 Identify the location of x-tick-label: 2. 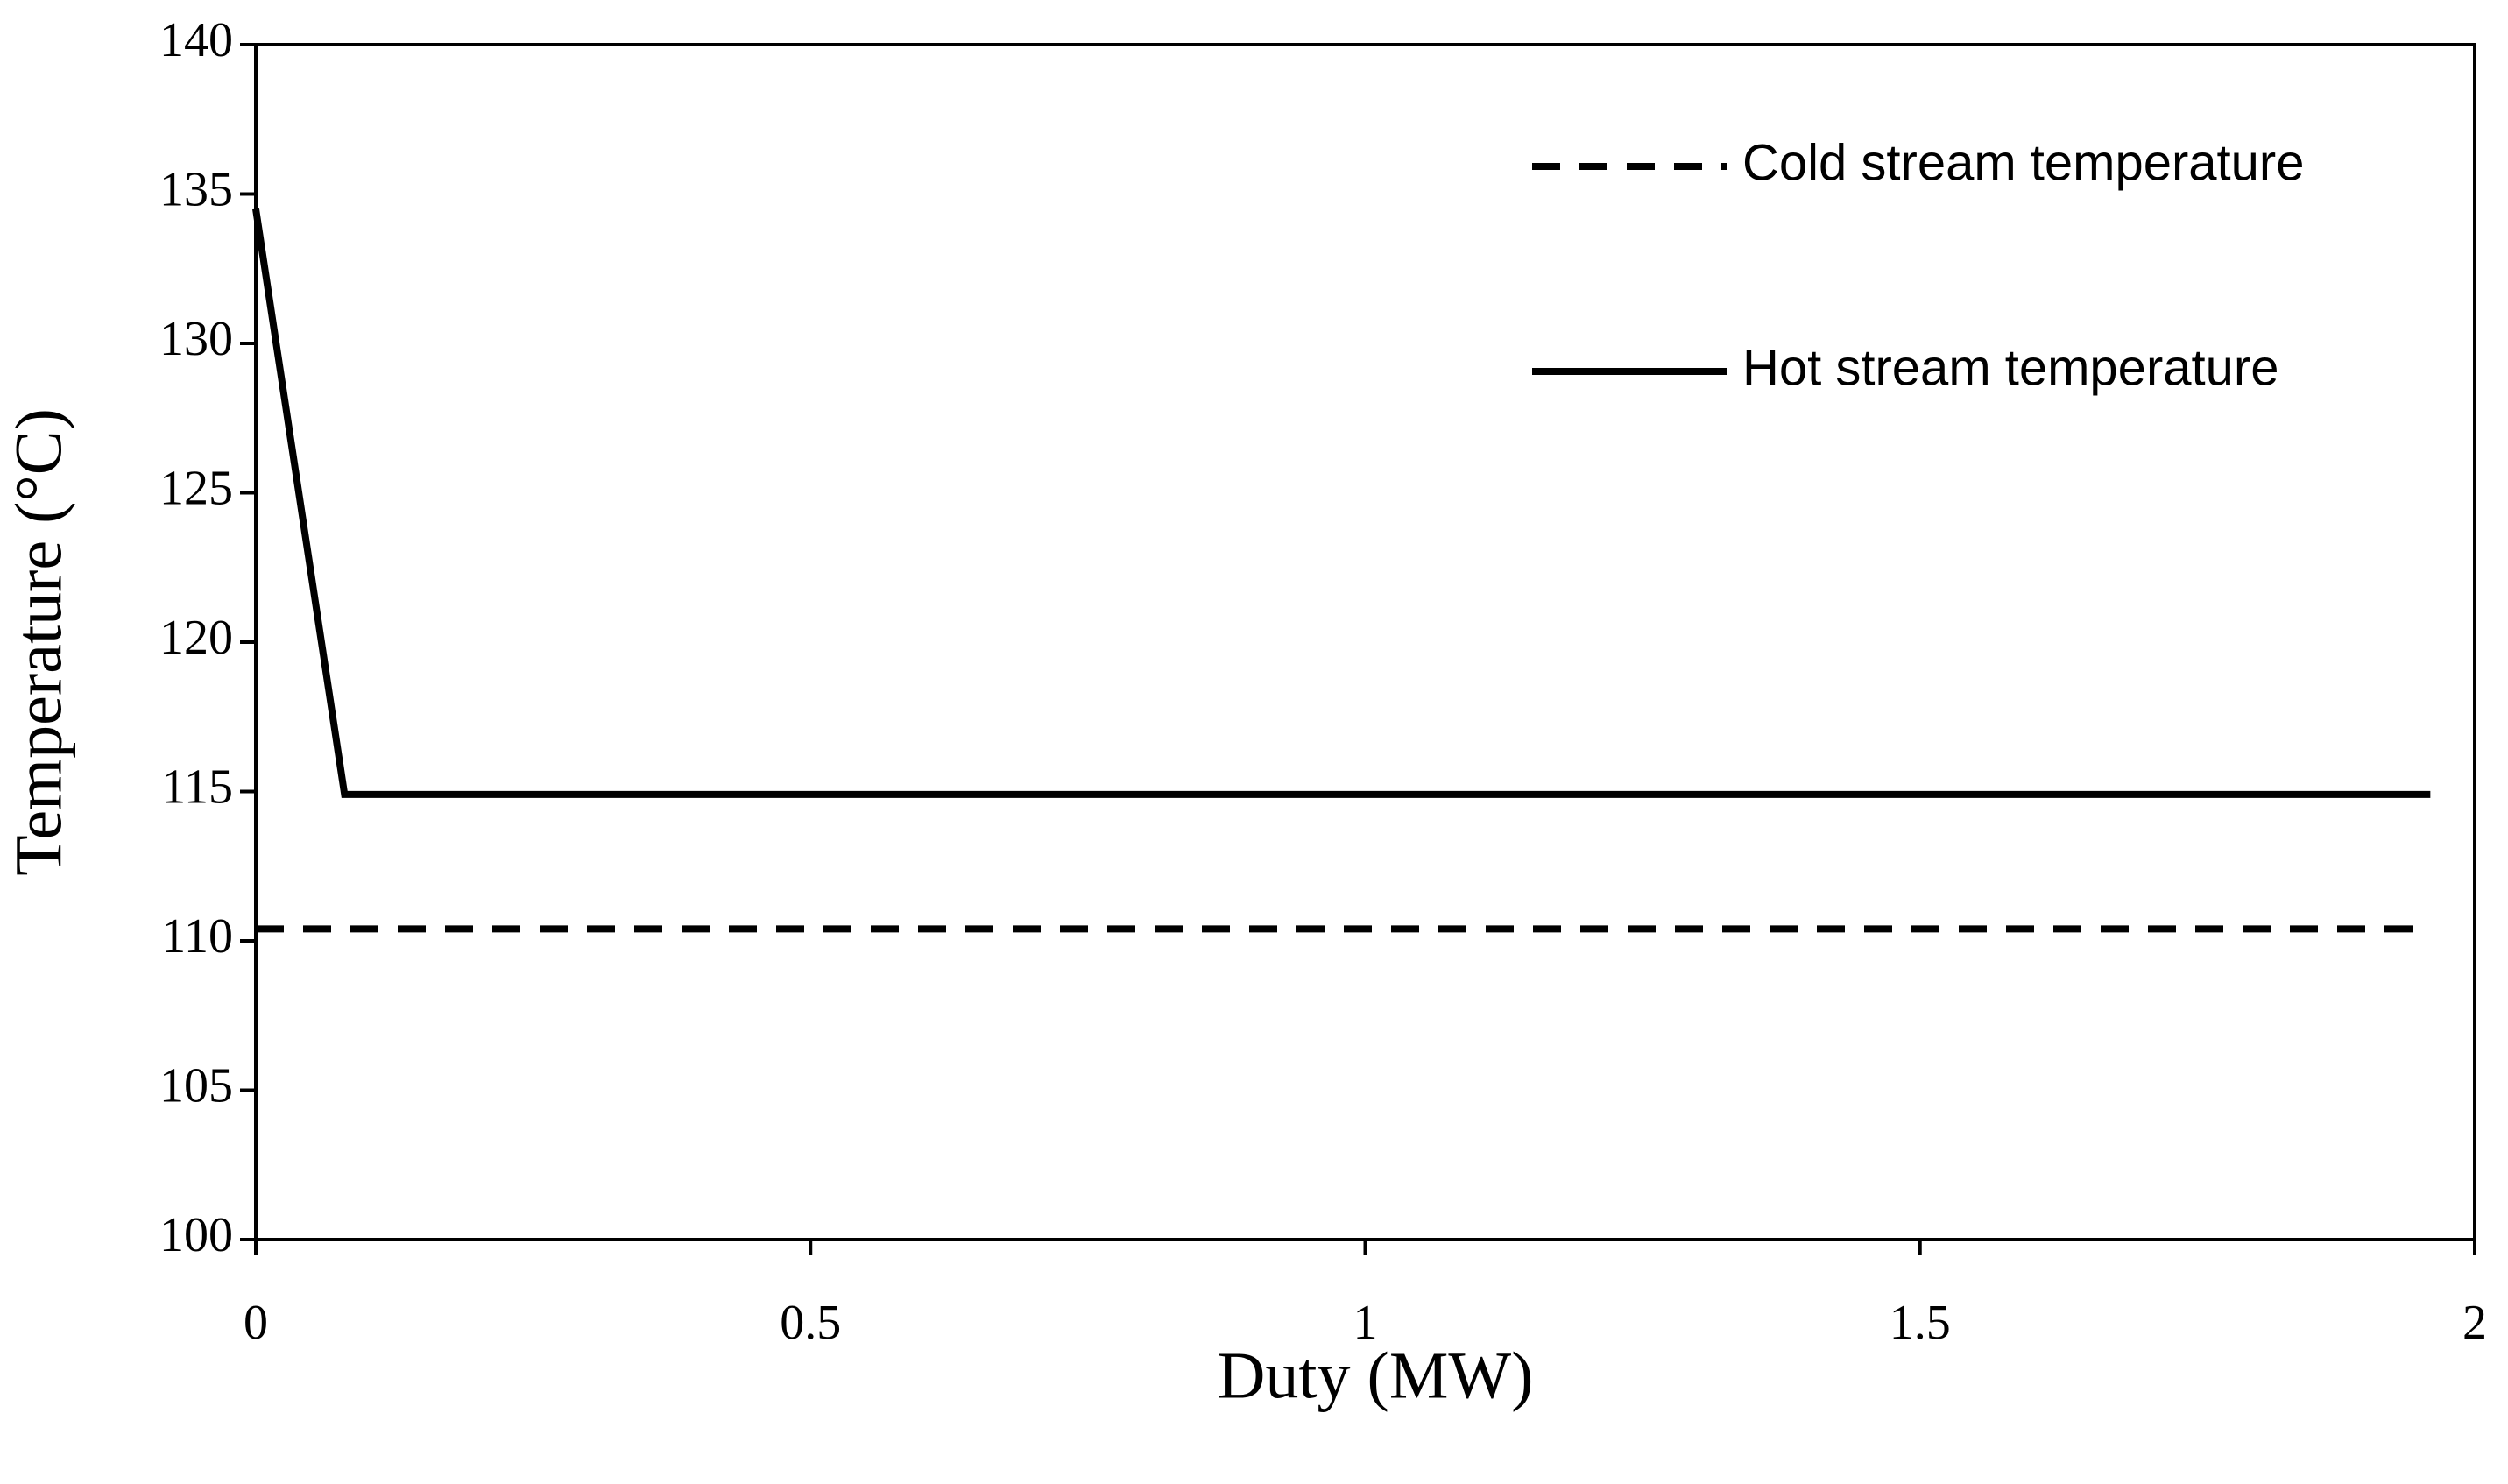
(2474, 1323).